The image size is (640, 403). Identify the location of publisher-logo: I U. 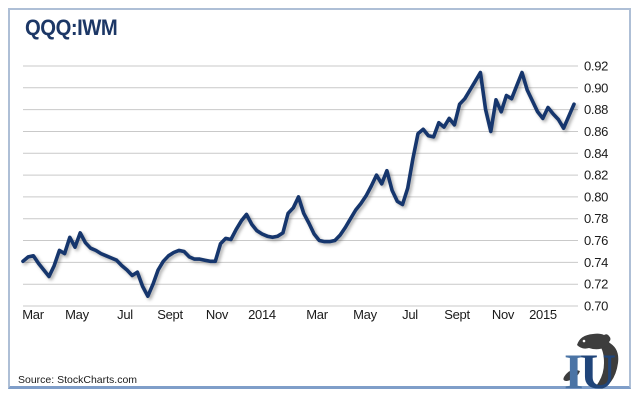
(591, 362).